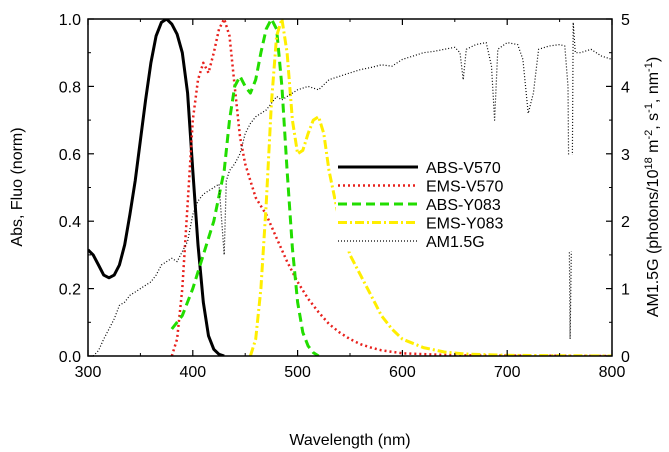 Image resolution: width=669 pixels, height=452 pixels. What do you see at coordinates (455, 242) in the screenshot?
I see `legend-label: AM1.5G` at bounding box center [455, 242].